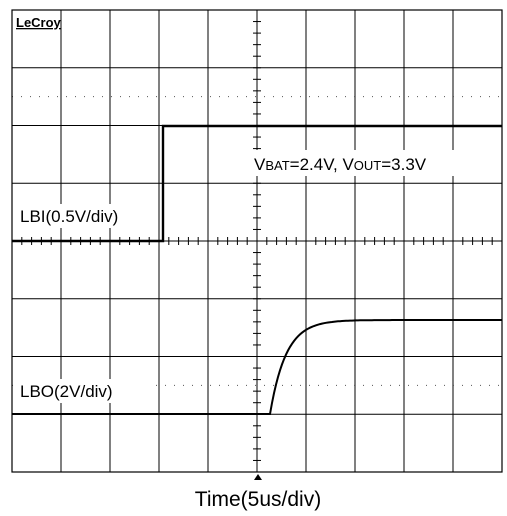  I want to click on text: V, so click(260, 164).